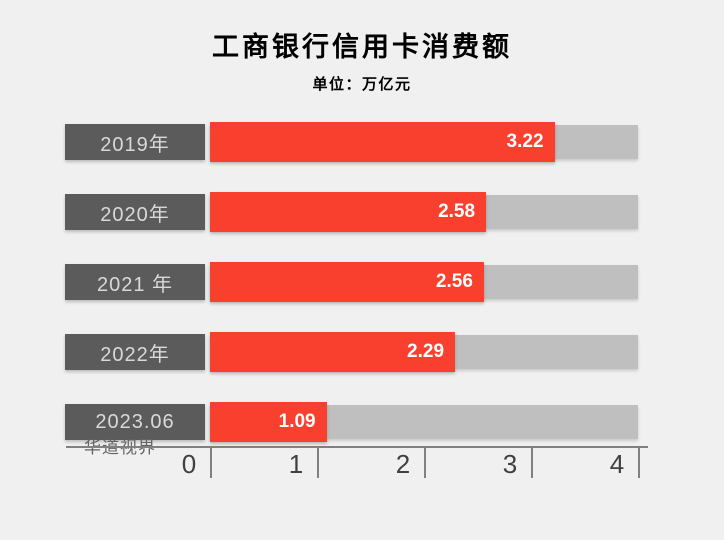  Describe the element at coordinates (135, 142) in the screenshot. I see `category-label: 2019年` at that location.